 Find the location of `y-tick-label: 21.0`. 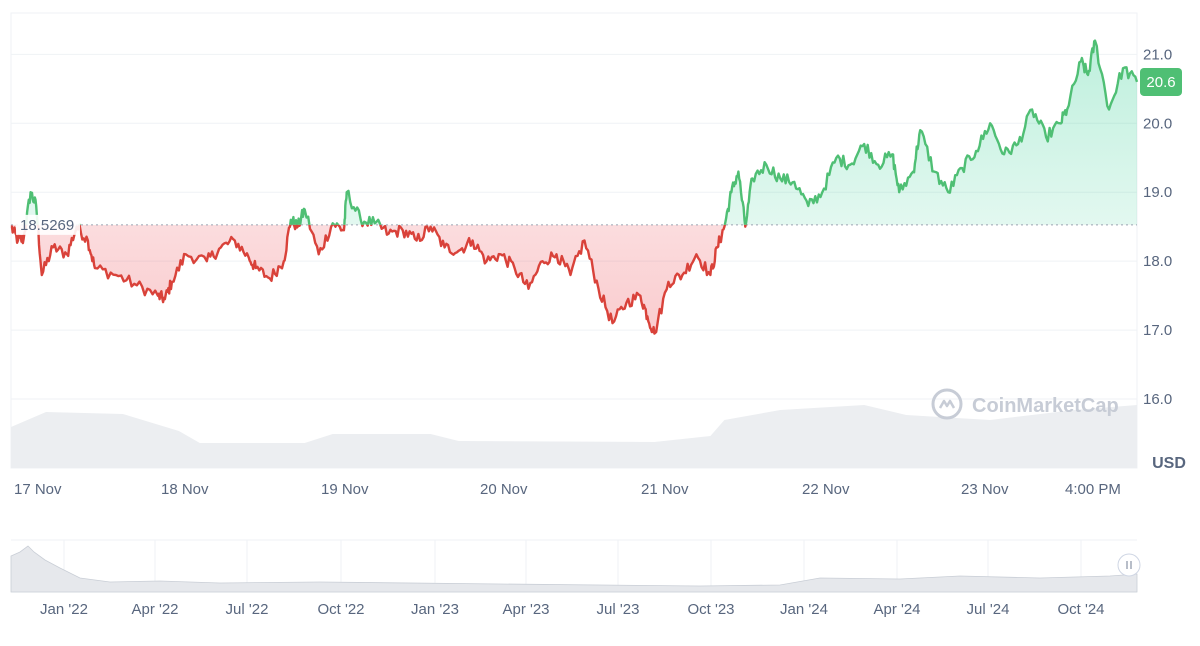

y-tick-label: 21.0 is located at coordinates (1157, 54).